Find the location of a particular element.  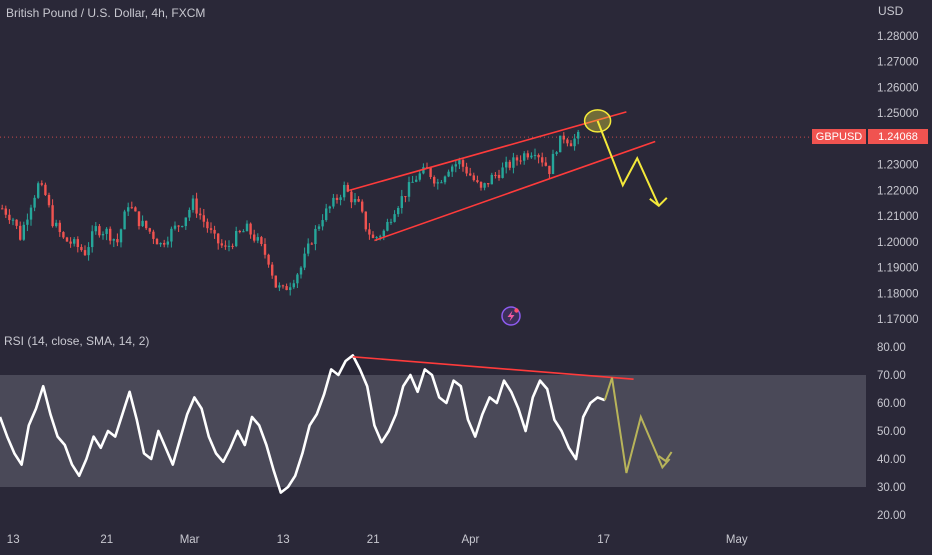

rsi-tick-label: 80.00 is located at coordinates (891, 348).